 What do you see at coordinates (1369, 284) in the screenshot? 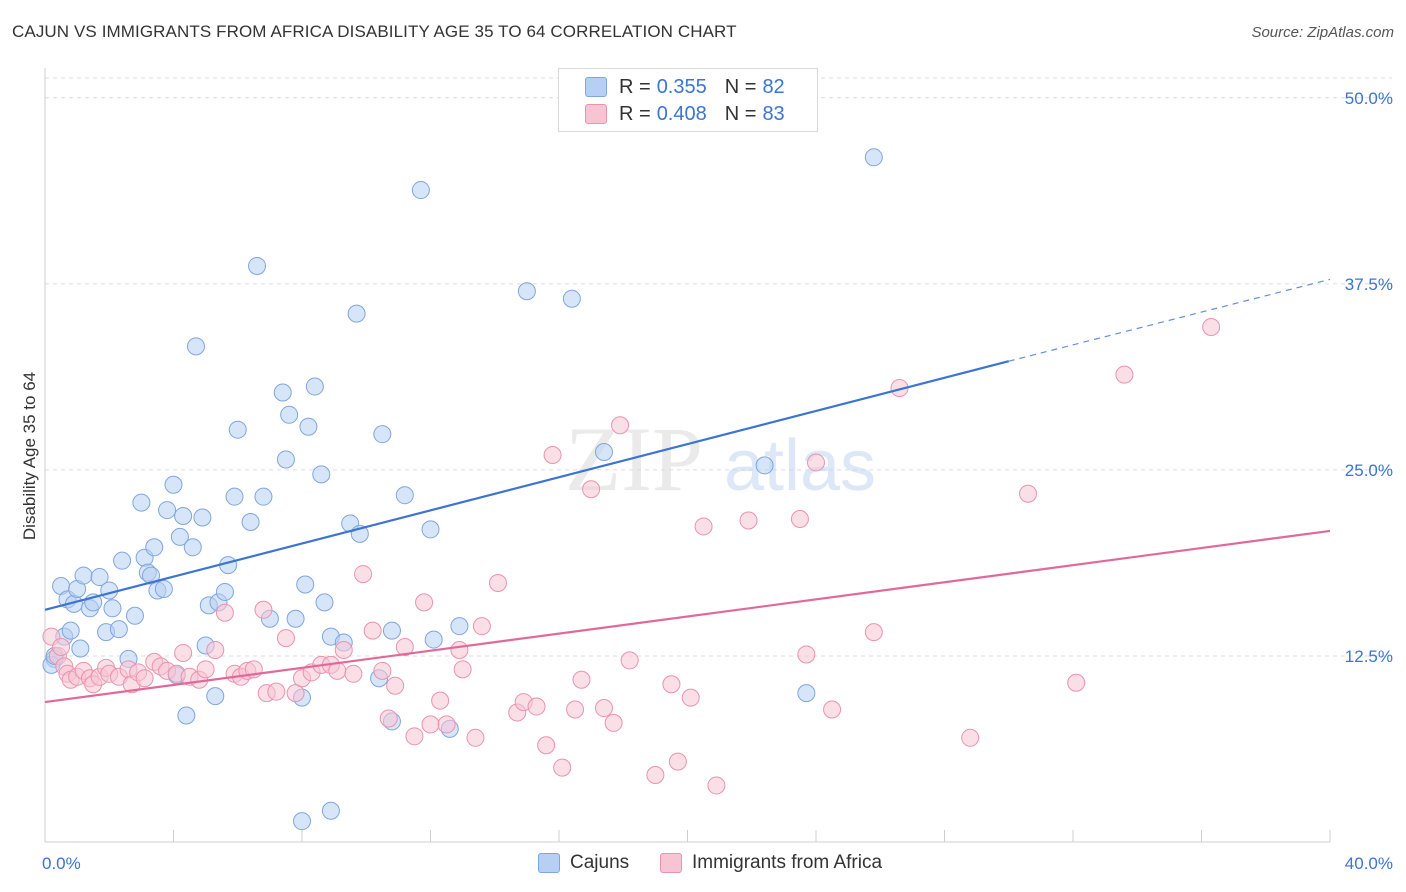
I see `y-tick-label: 37.5%` at bounding box center [1369, 284].